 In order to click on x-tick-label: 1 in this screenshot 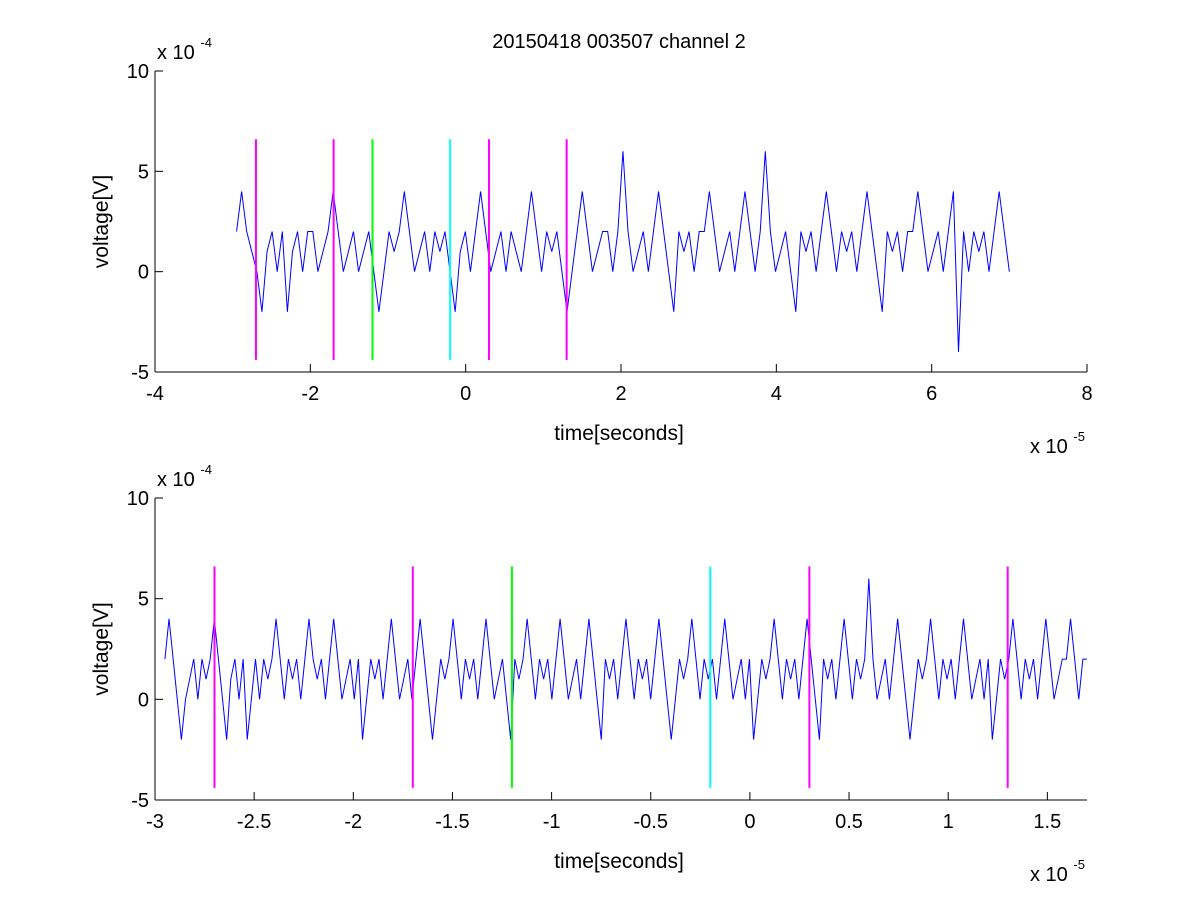, I will do `click(948, 822)`.